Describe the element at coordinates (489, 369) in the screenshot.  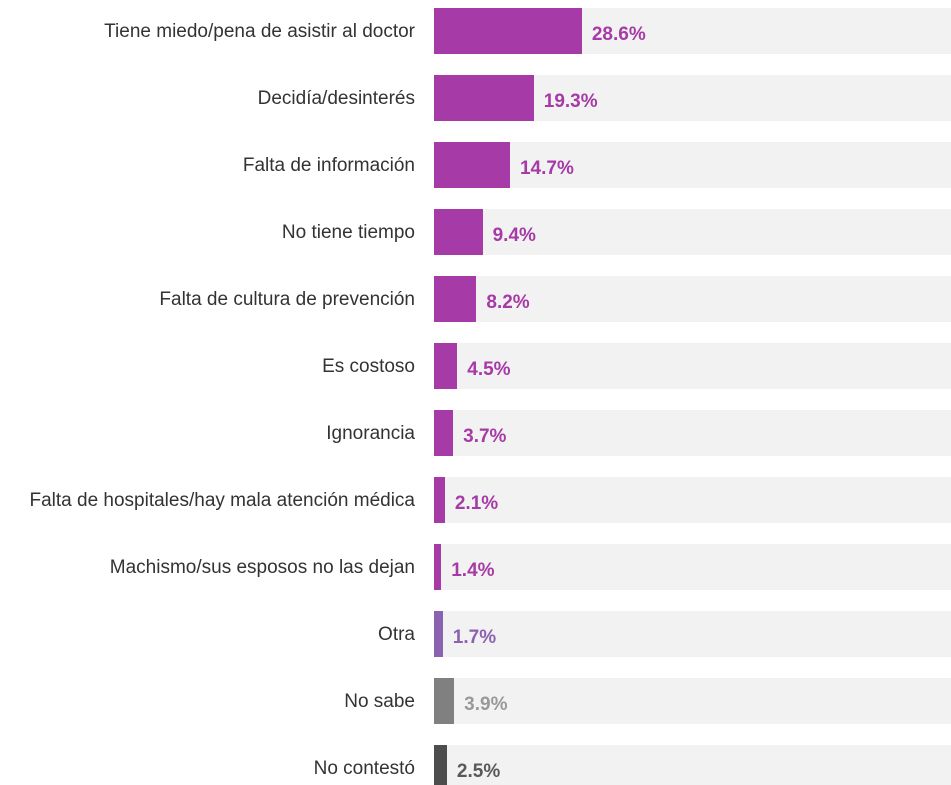
I see `value-label: 4.5%` at that location.